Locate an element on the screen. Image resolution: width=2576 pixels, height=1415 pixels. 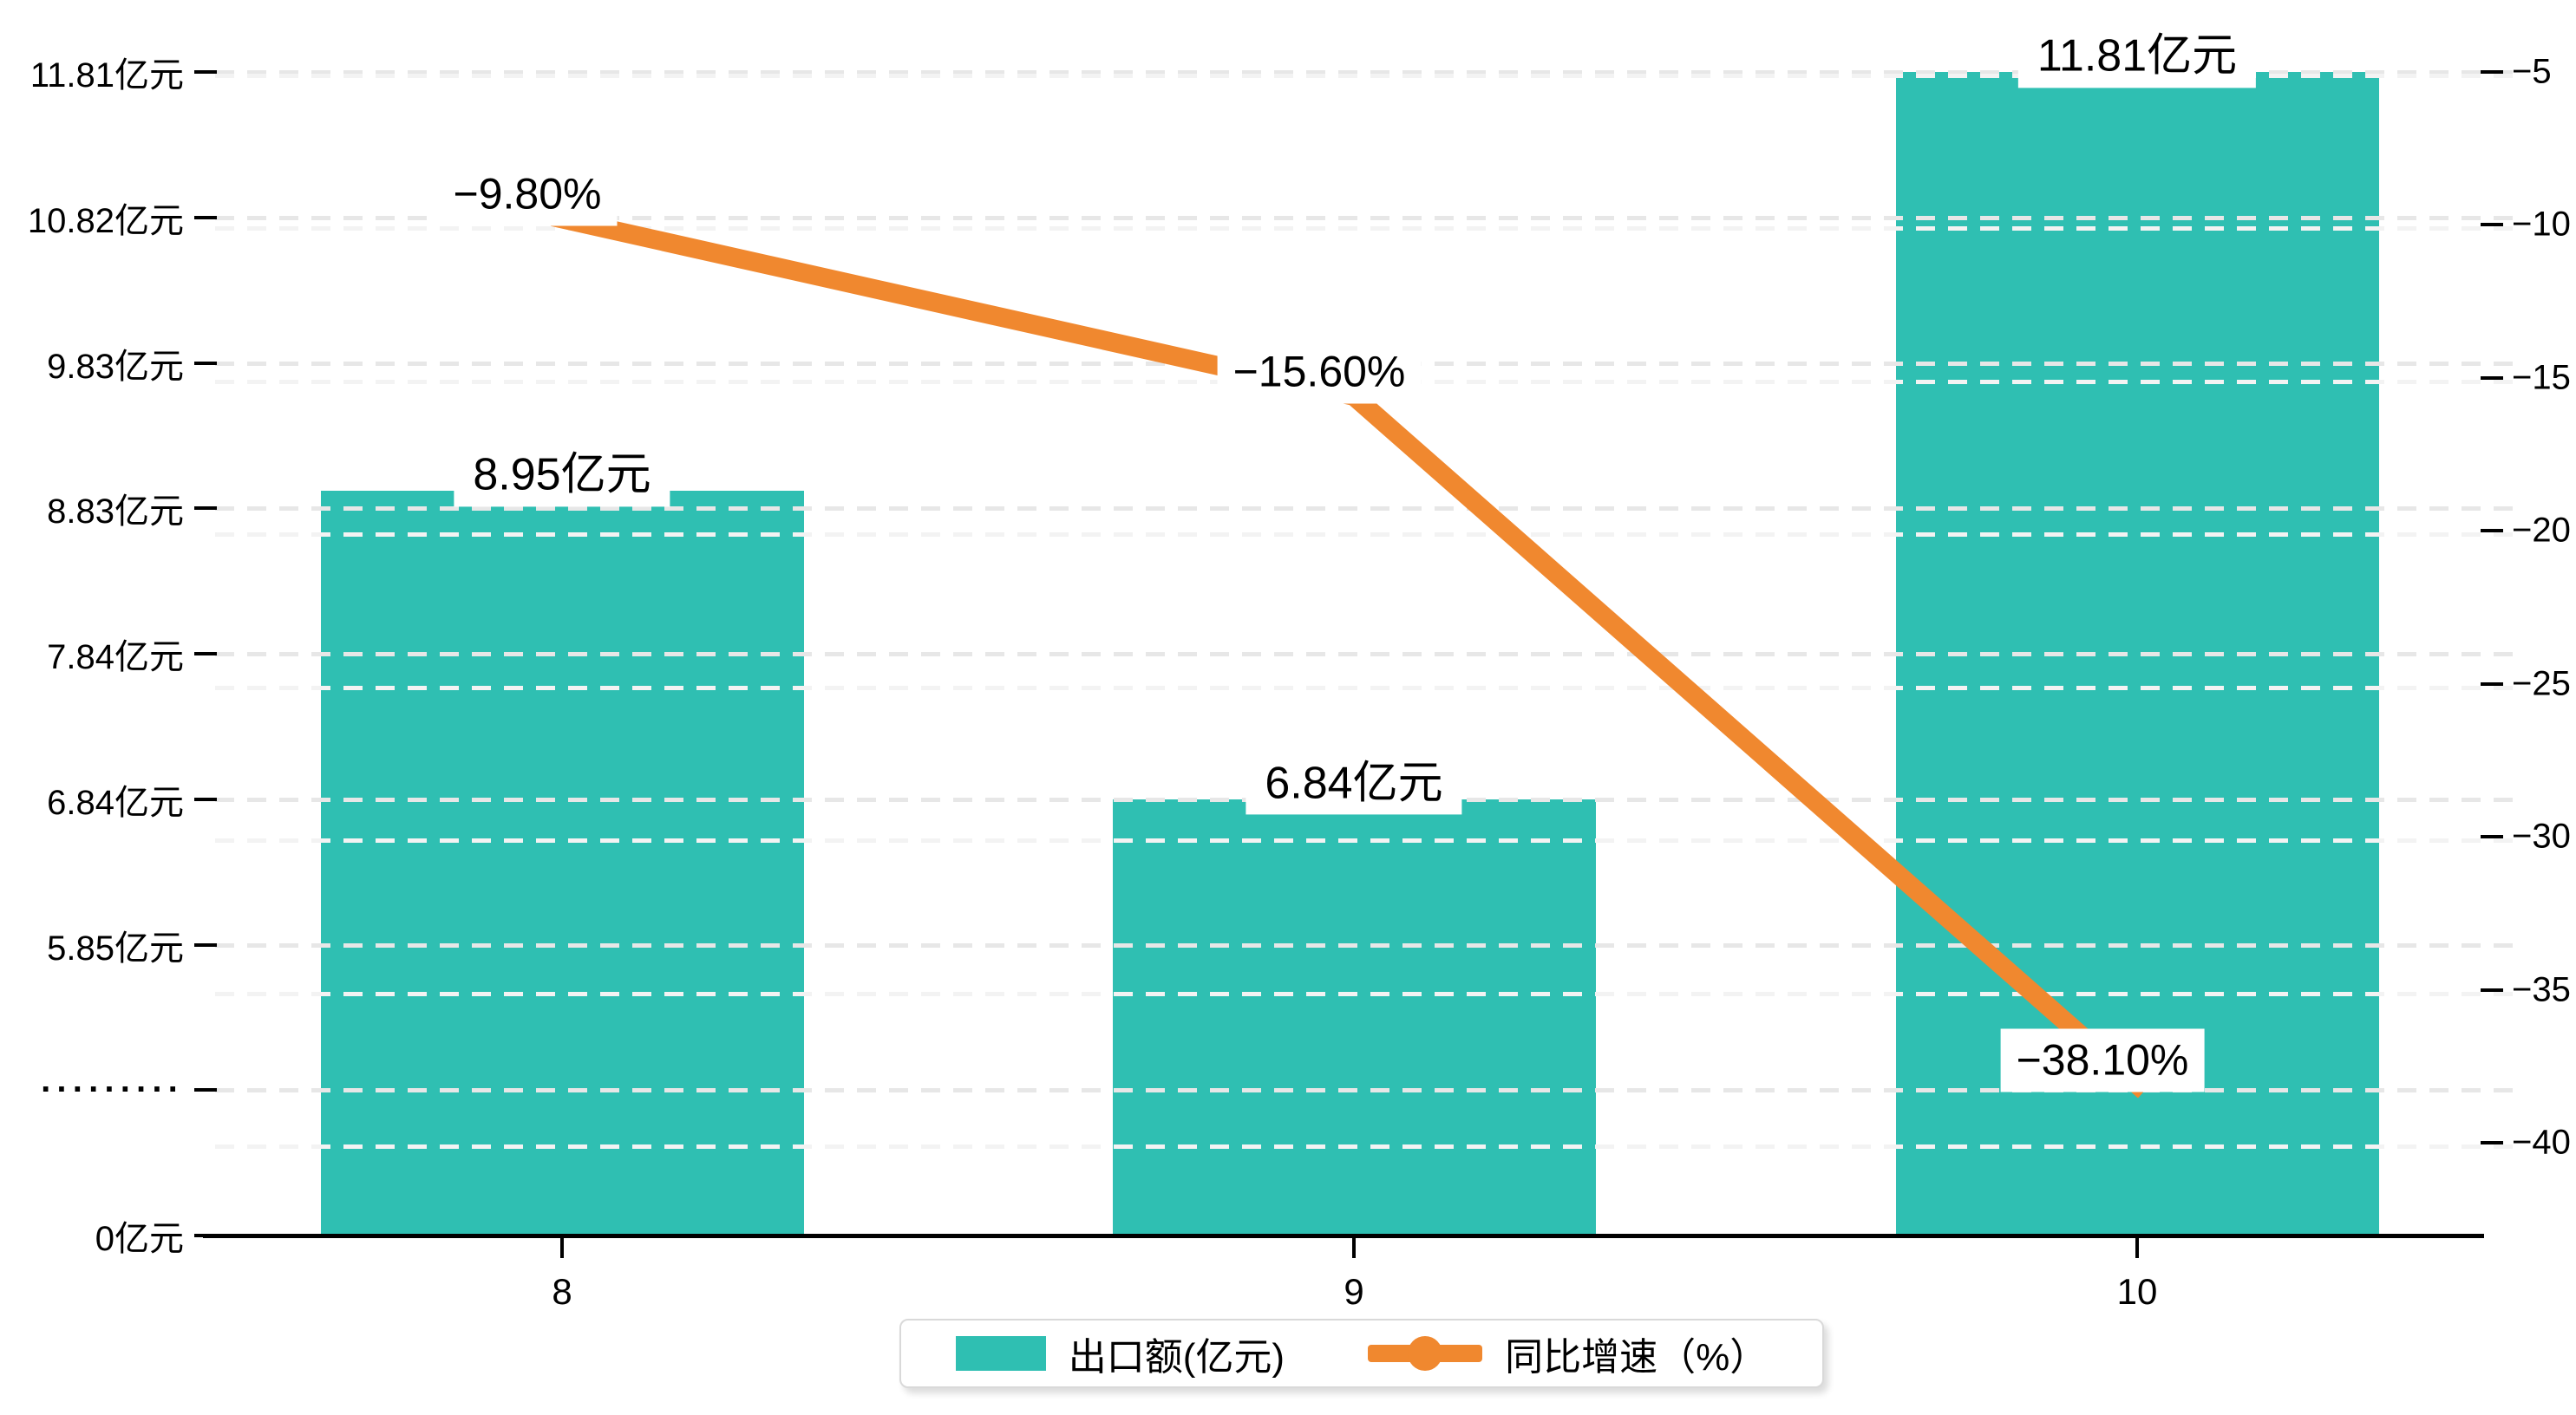
line-value-label: −9.80% is located at coordinates (527, 194).